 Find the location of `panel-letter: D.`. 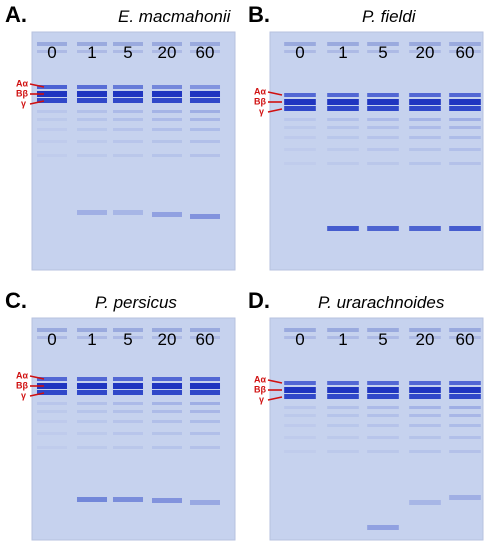

panel-letter: D. is located at coordinates (259, 300).